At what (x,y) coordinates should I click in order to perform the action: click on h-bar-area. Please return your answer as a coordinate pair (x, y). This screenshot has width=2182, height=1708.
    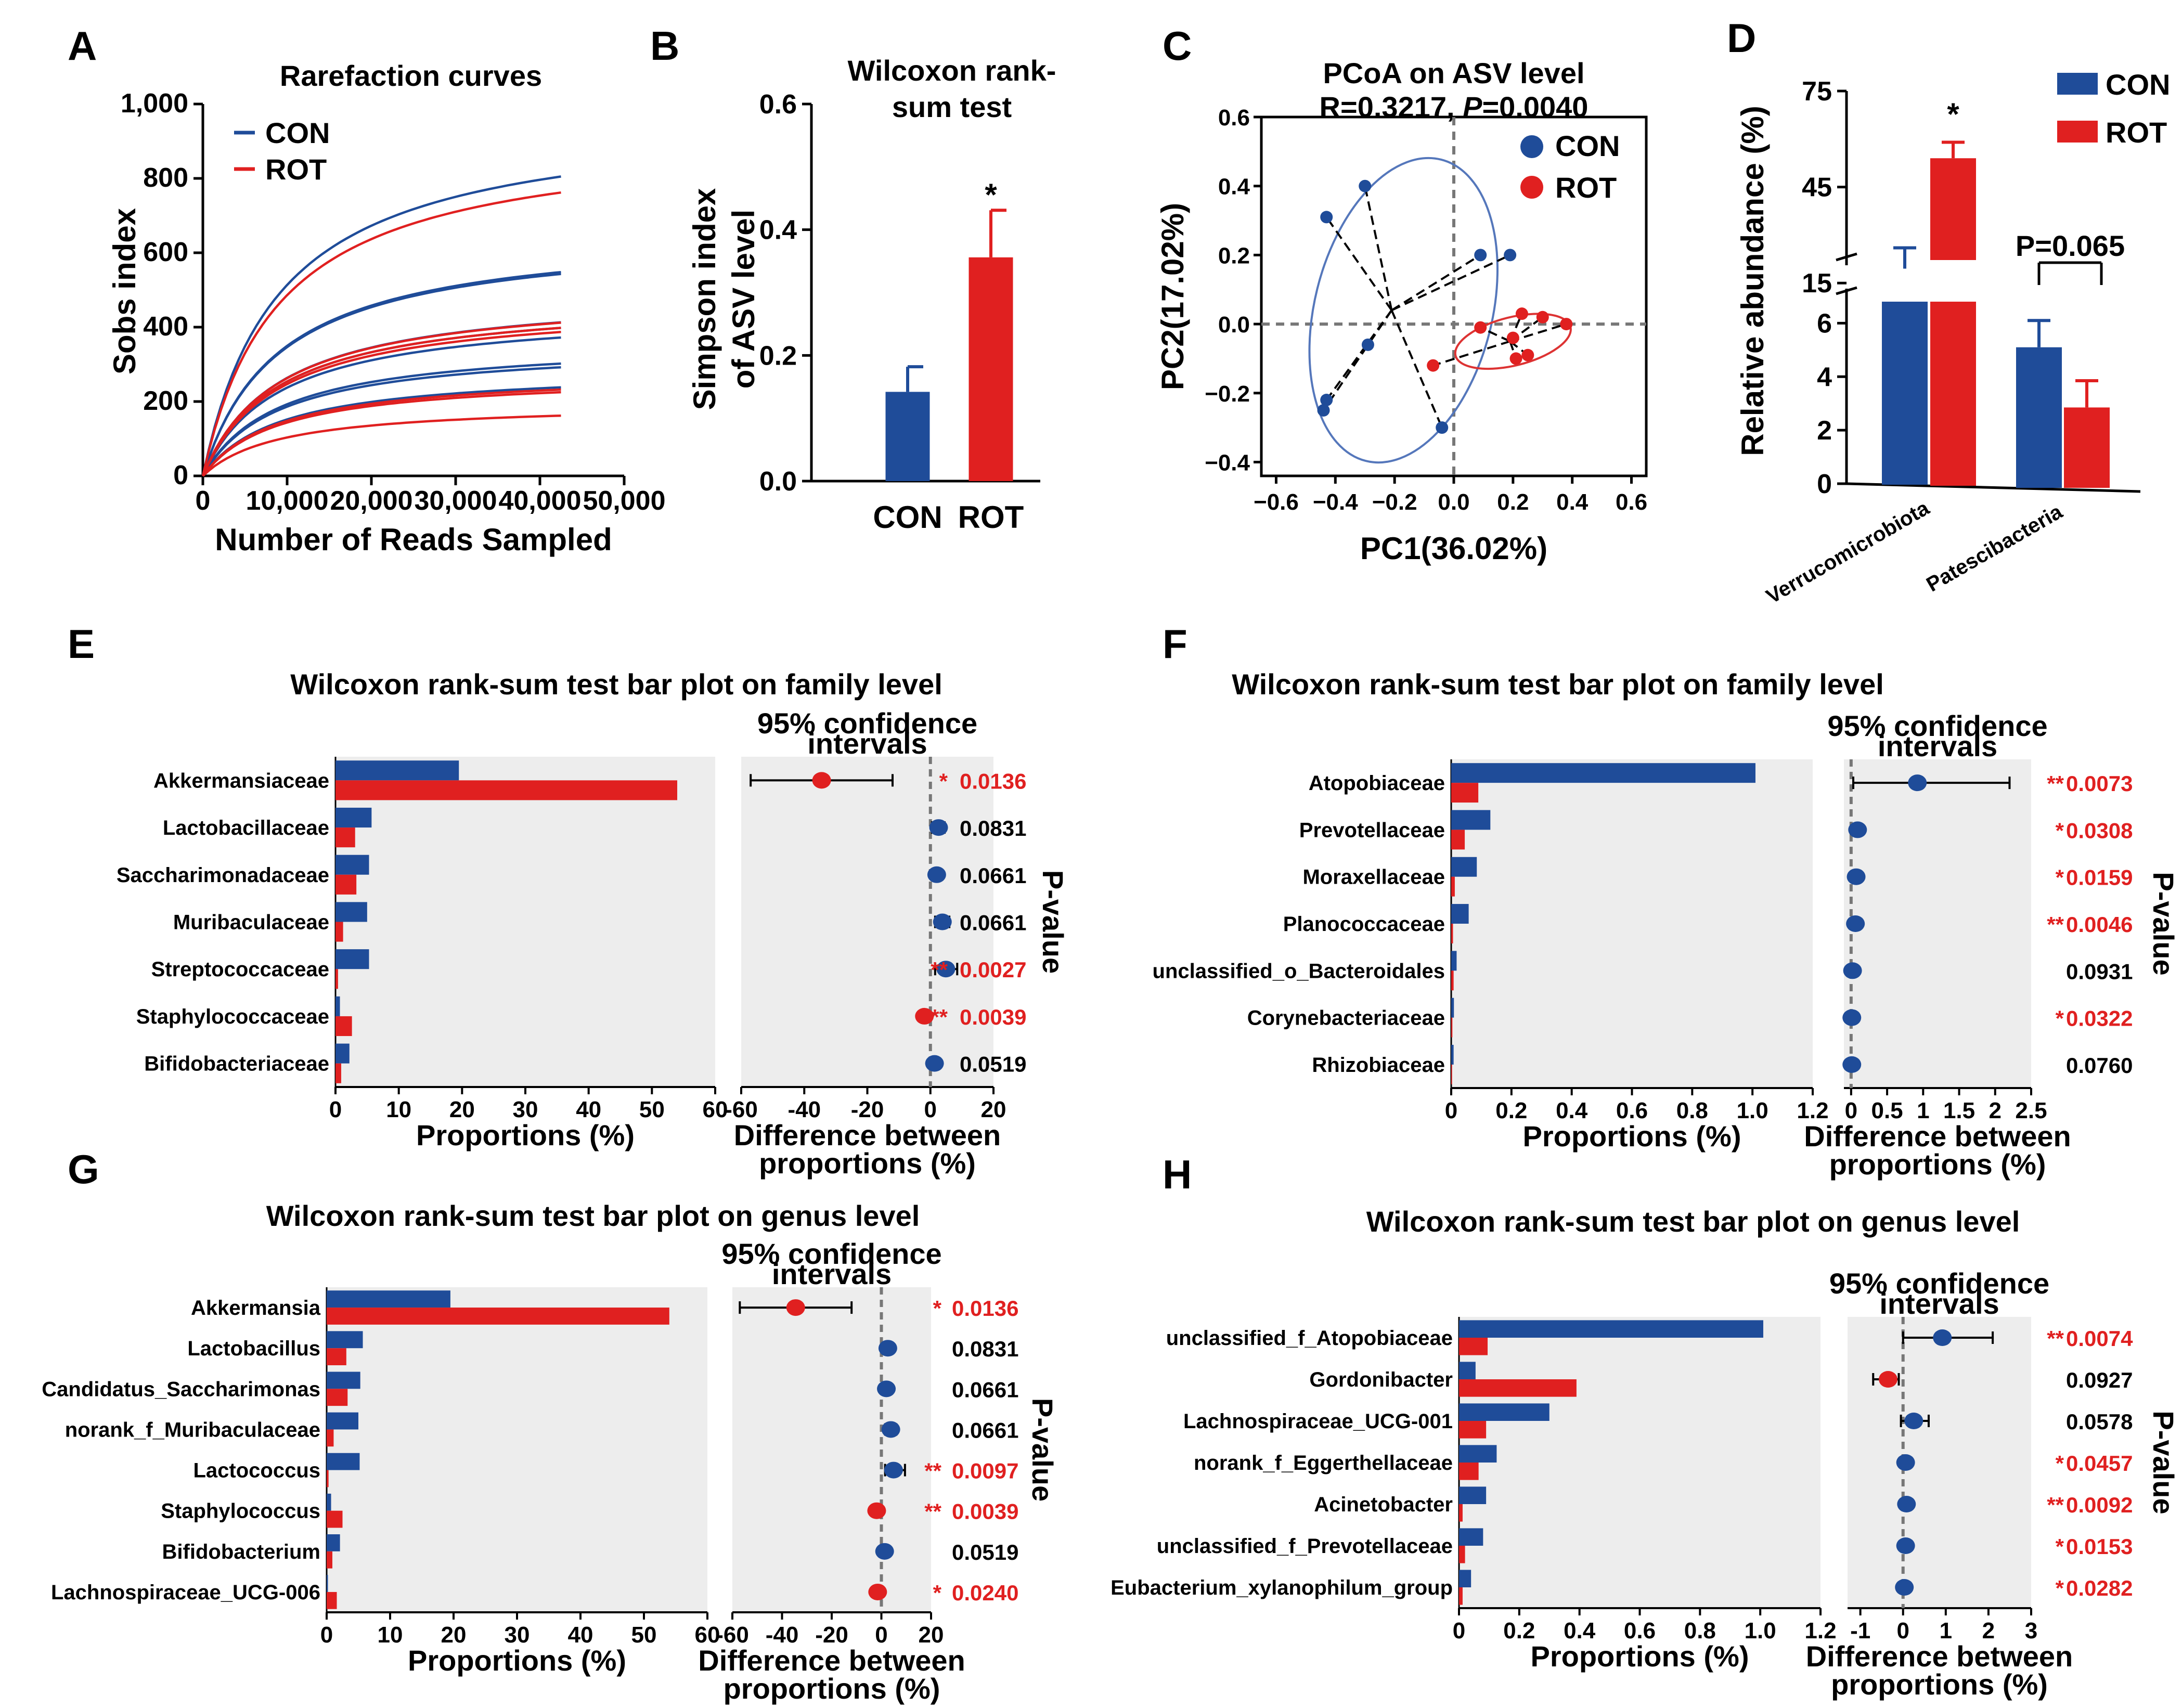
    Looking at the image, I should click on (1640, 1462).